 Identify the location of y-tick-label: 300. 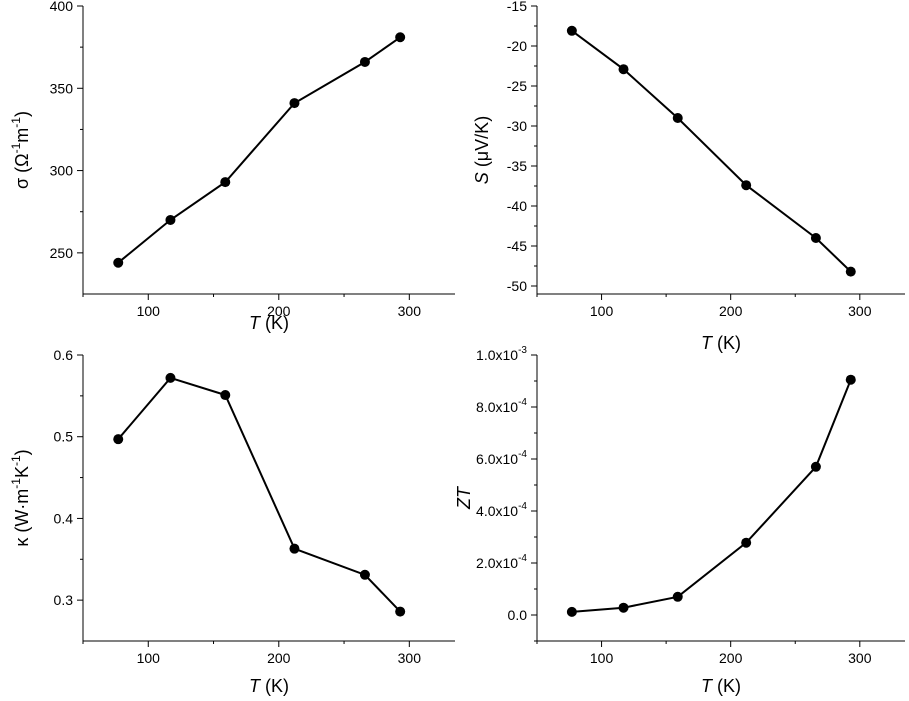
(62, 171).